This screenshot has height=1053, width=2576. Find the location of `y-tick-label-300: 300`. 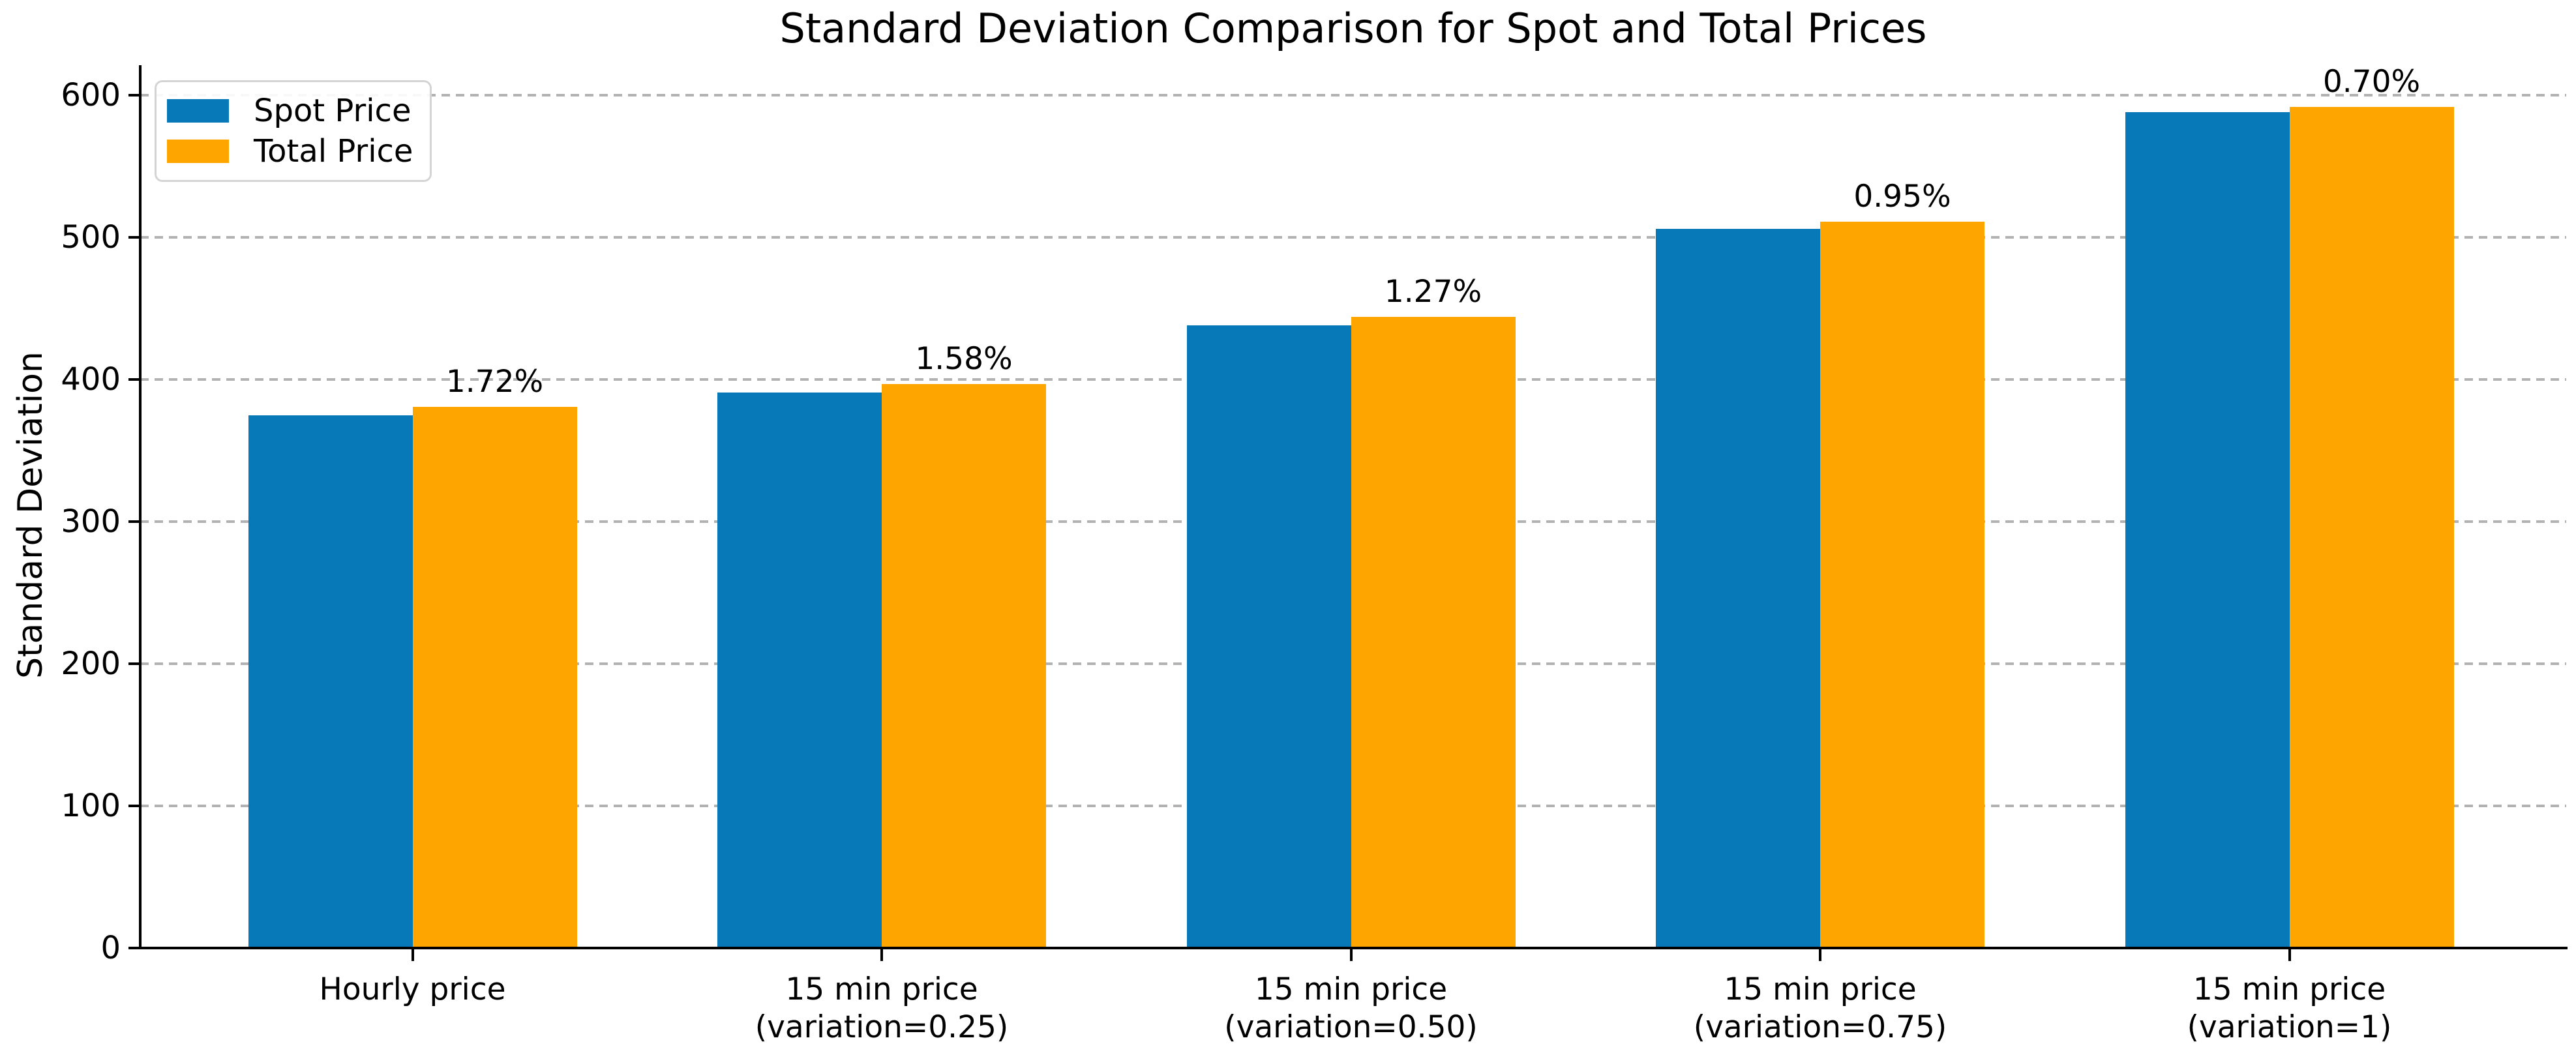

y-tick-label-300: 300 is located at coordinates (91, 521).